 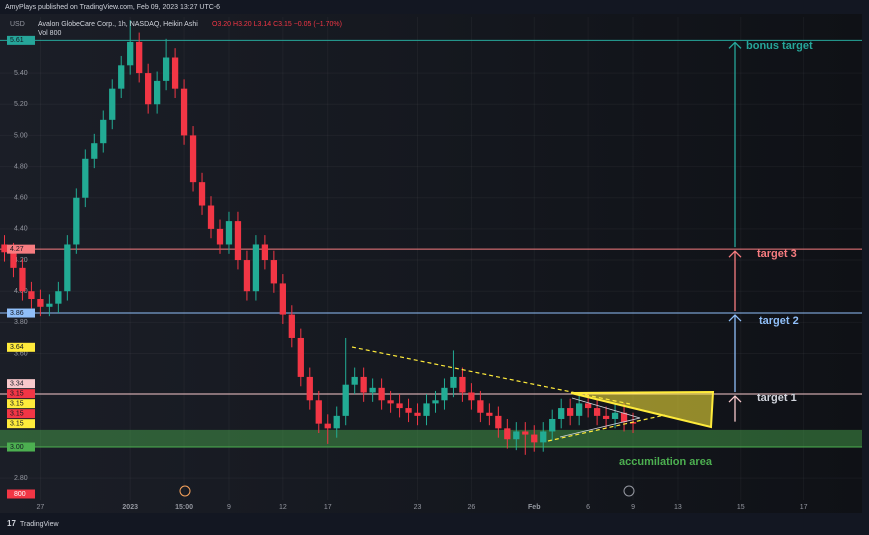 I want to click on x-tick-label: 27, so click(x=41, y=507).